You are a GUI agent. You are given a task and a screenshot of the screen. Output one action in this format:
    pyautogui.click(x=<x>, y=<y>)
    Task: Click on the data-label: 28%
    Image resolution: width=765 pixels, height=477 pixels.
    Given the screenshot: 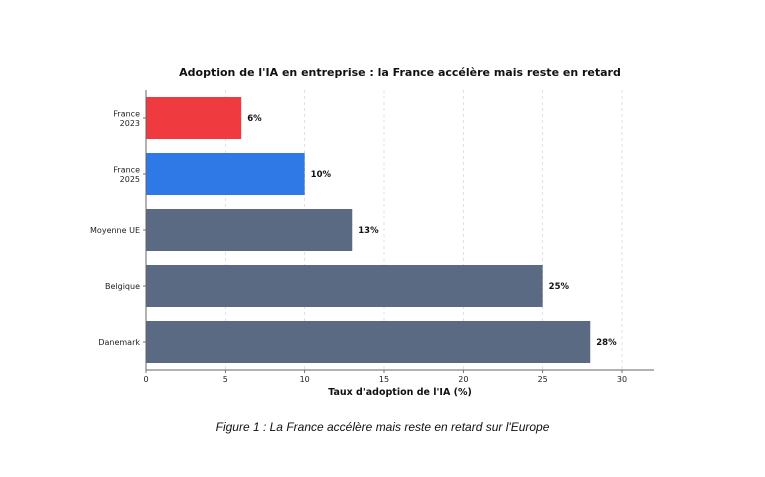 What is the action you would take?
    pyautogui.click(x=606, y=343)
    